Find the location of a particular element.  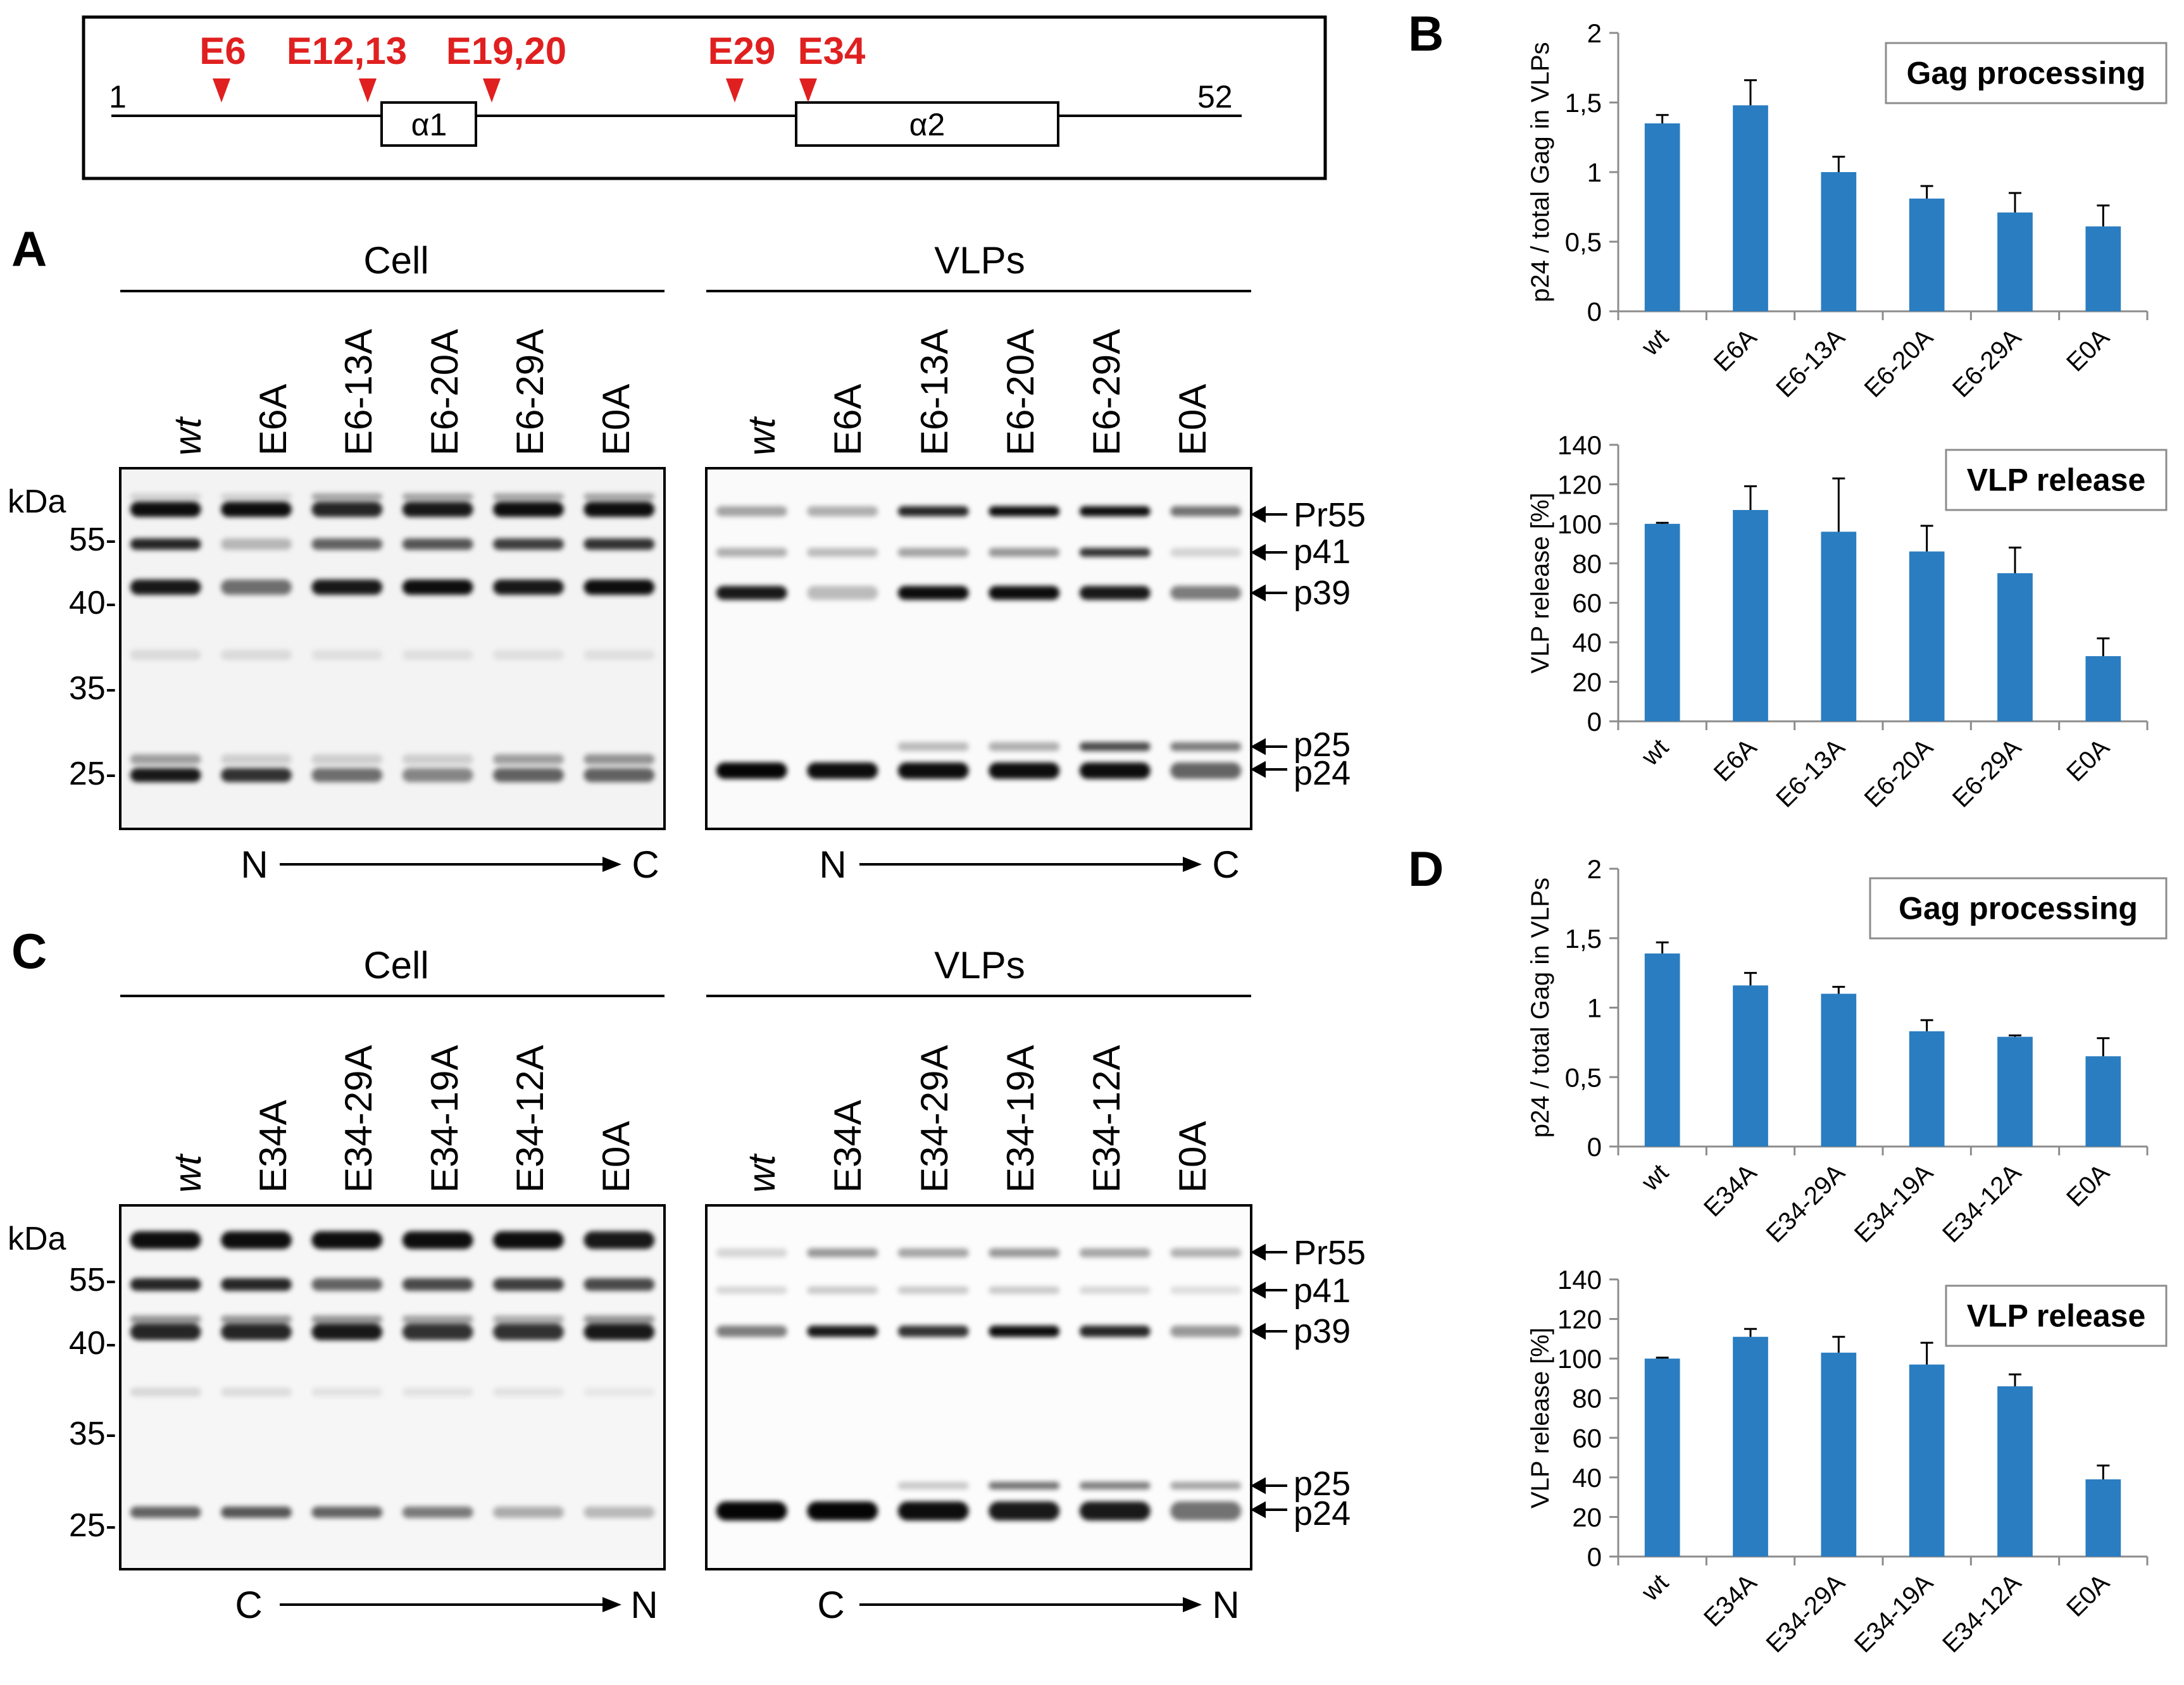

top-vlp-dir-end: C is located at coordinates (1225, 864).